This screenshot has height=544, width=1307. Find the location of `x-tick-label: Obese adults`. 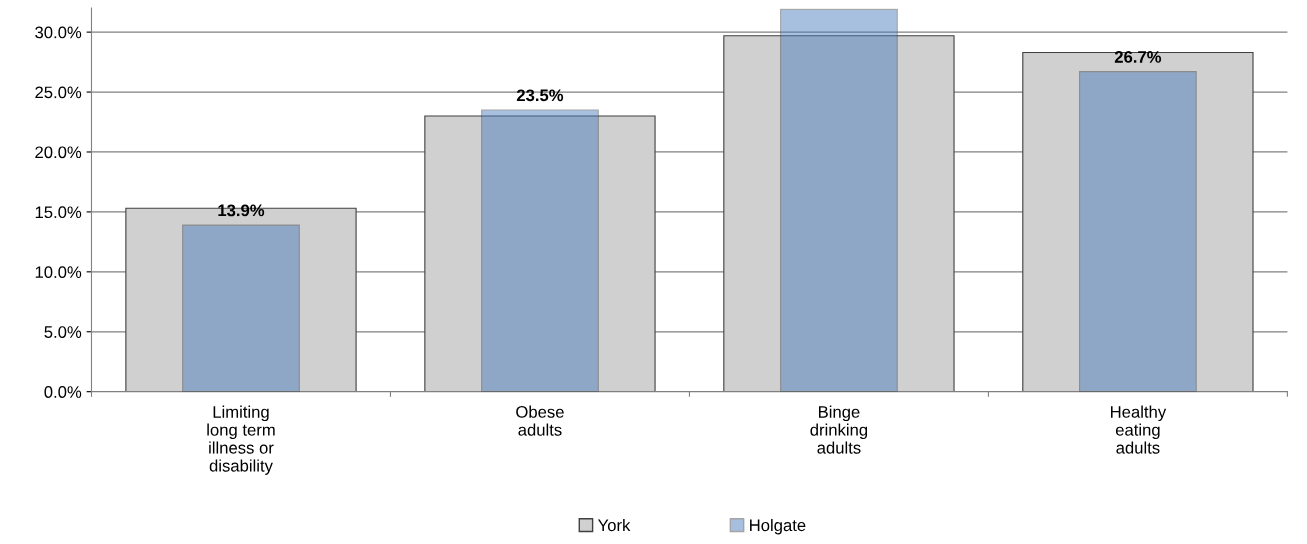

x-tick-label: Obese adults is located at coordinates (540, 420).